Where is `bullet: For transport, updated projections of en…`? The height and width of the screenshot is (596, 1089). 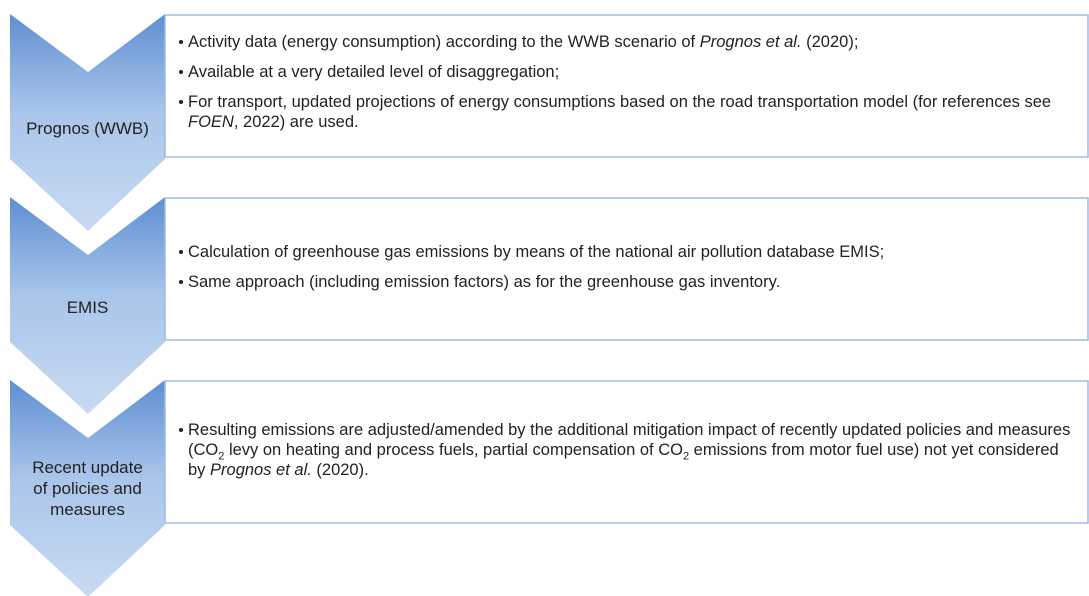 bullet: For transport, updated projections of en… is located at coordinates (628, 112).